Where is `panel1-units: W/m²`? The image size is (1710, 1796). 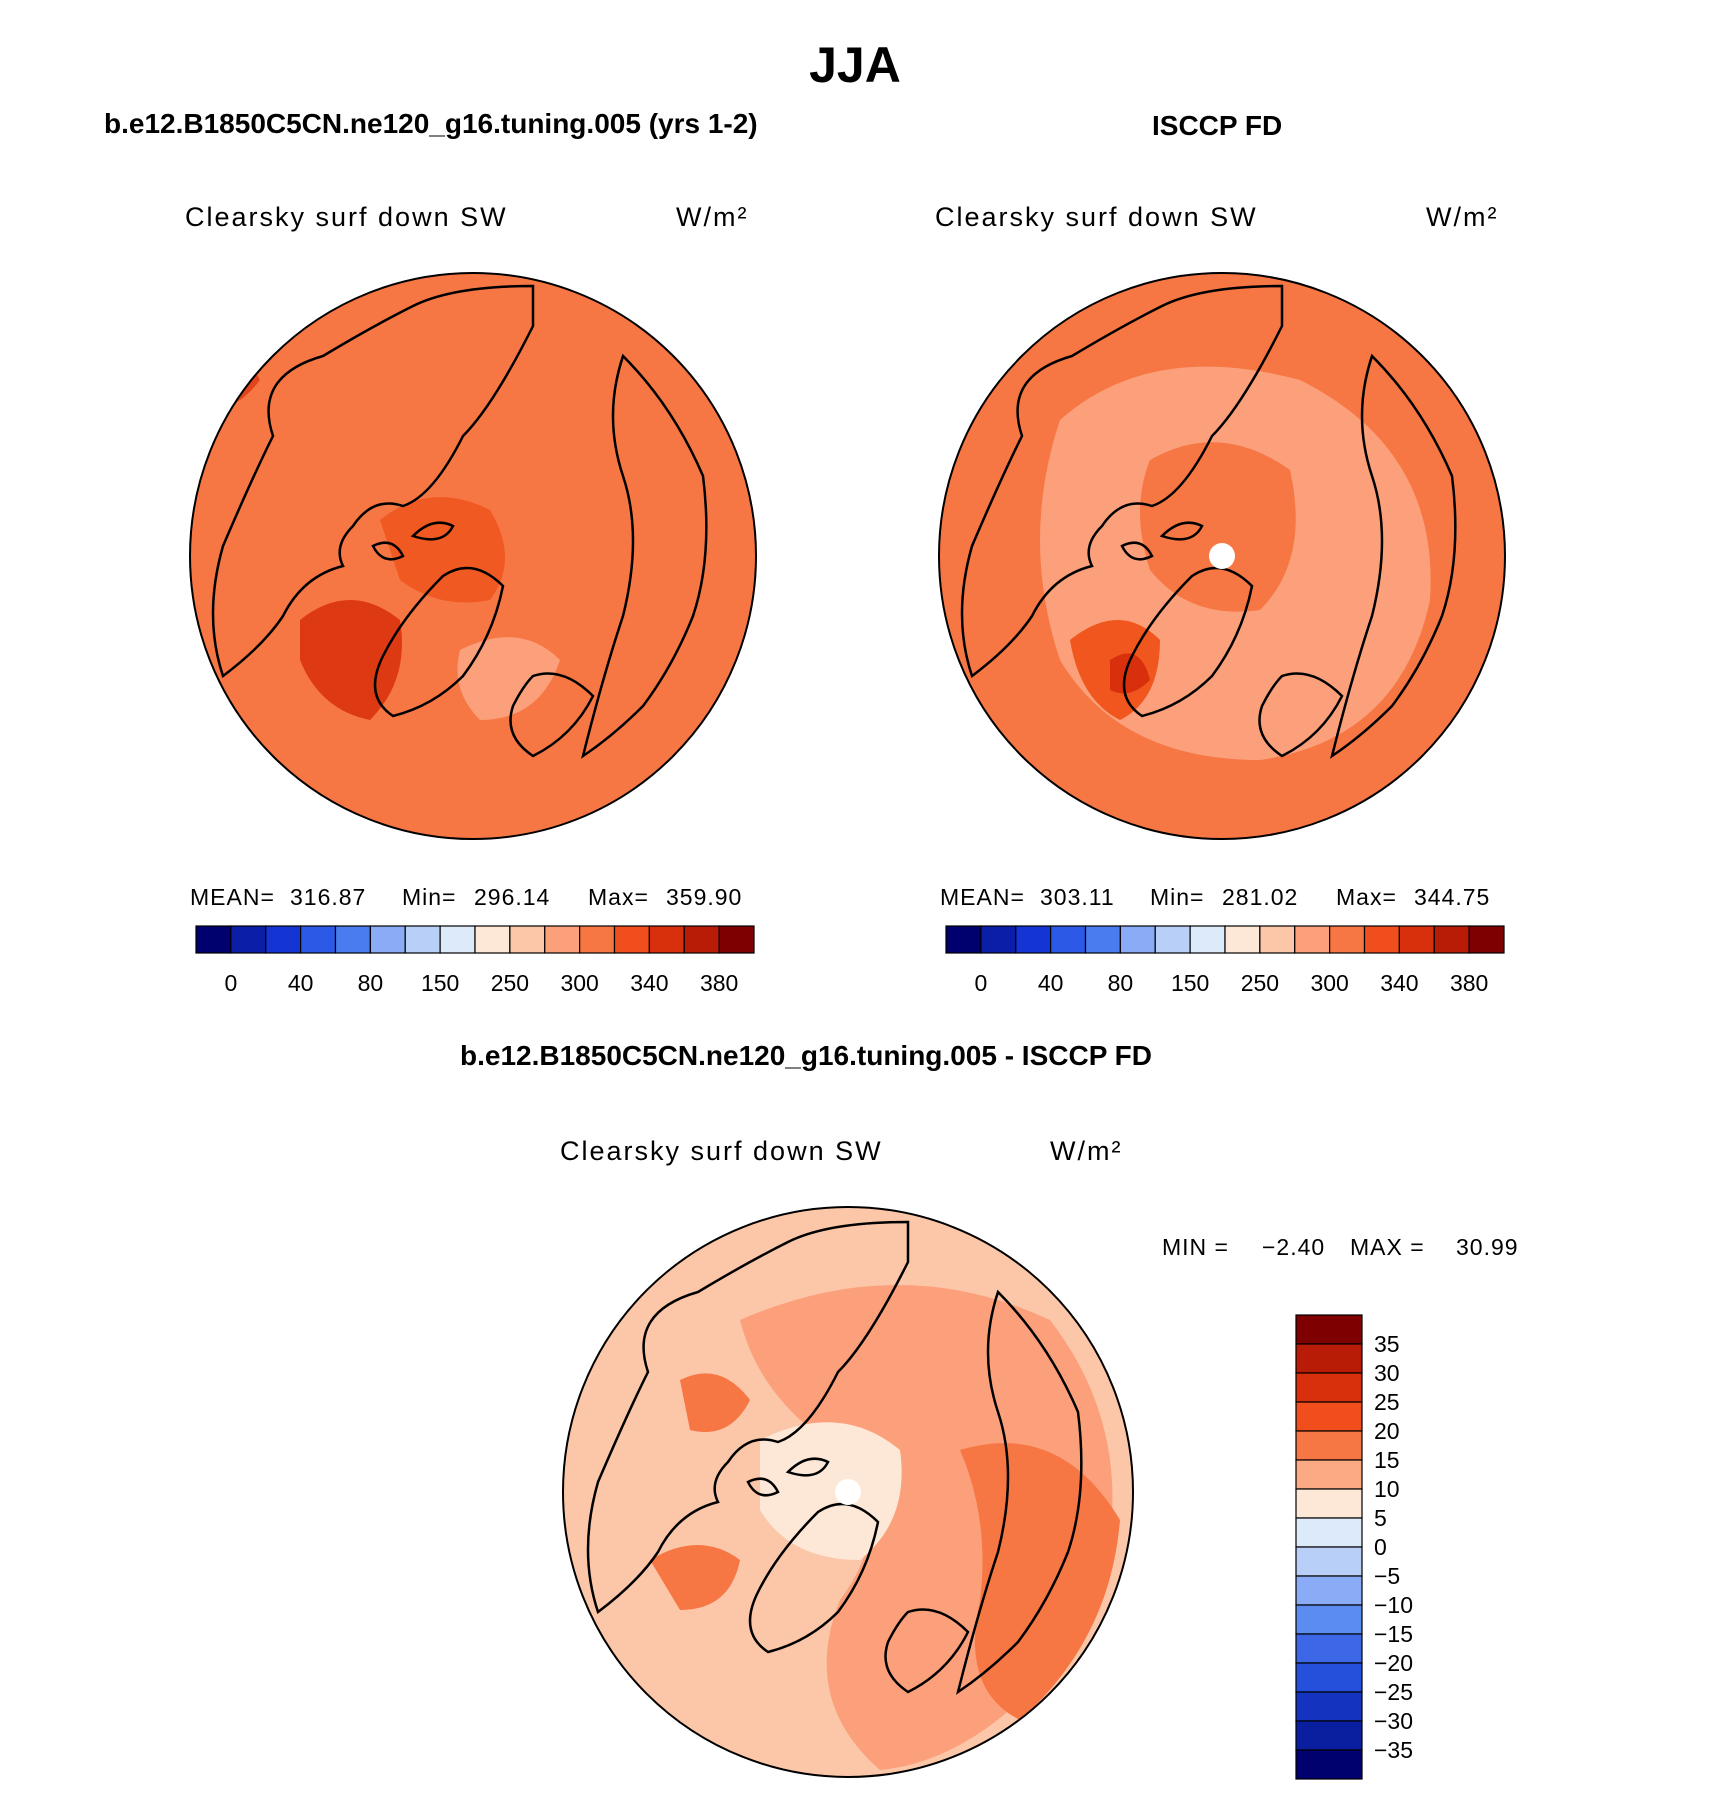
panel1-units: W/m² is located at coordinates (712, 217).